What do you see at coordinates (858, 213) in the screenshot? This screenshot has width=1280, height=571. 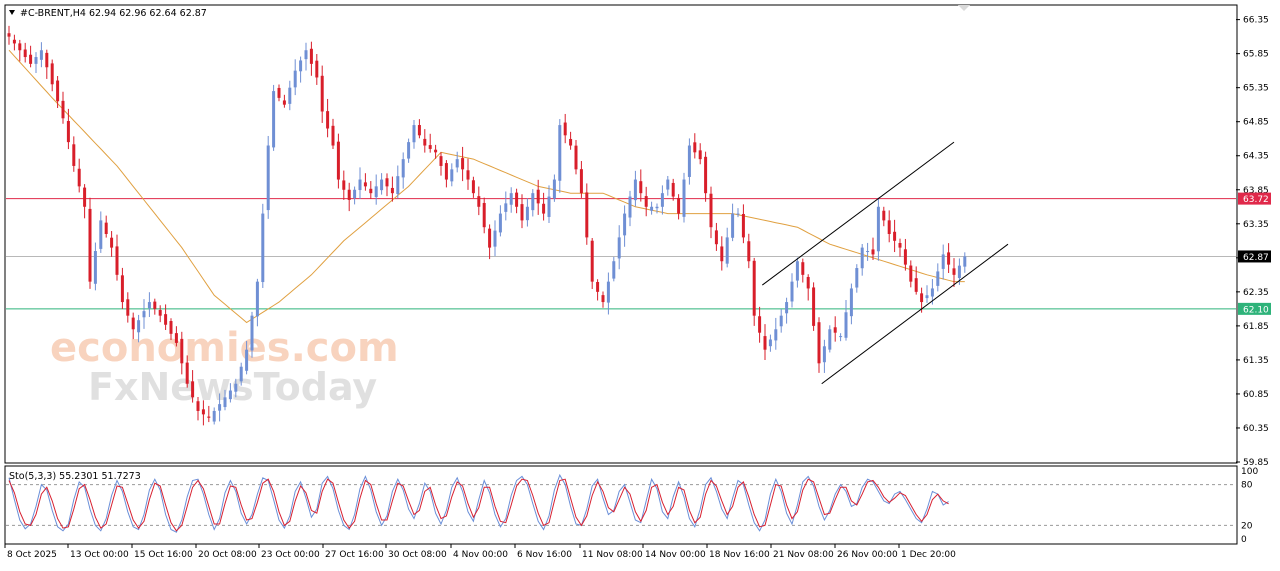 I see `channel-upper-line` at bounding box center [858, 213].